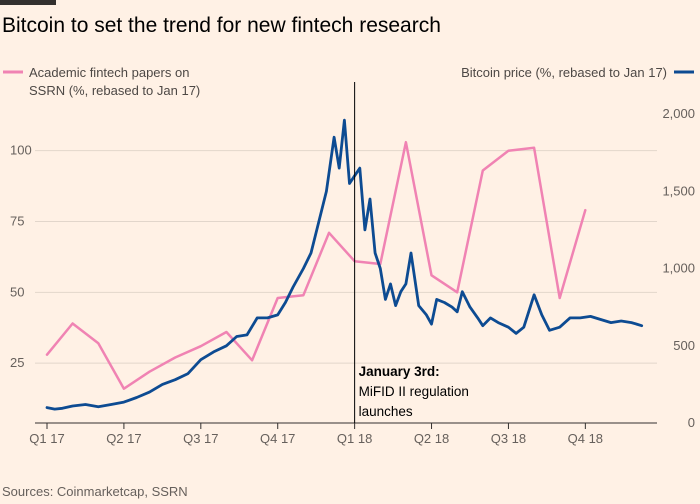  I want to click on right-tick-label: 1,500, so click(678, 190).